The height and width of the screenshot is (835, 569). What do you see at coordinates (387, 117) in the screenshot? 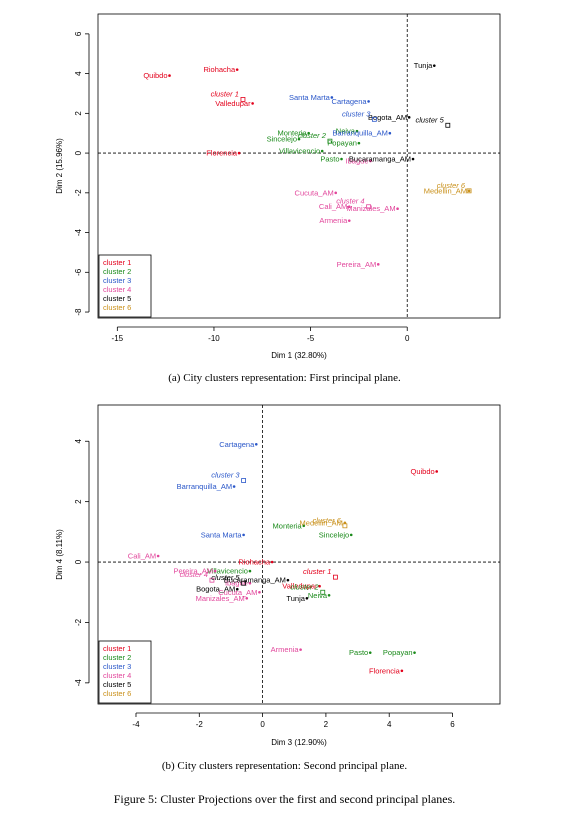
I see `point-label-bogota-am: Bogota_AM` at bounding box center [387, 117].